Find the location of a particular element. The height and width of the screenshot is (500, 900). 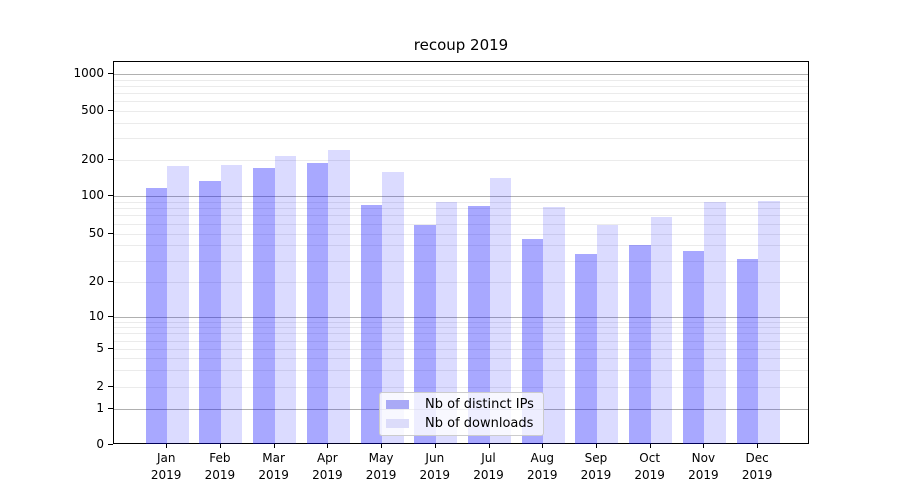

x-tick-label-aug-2019: Aug 2019 is located at coordinates (542, 466).